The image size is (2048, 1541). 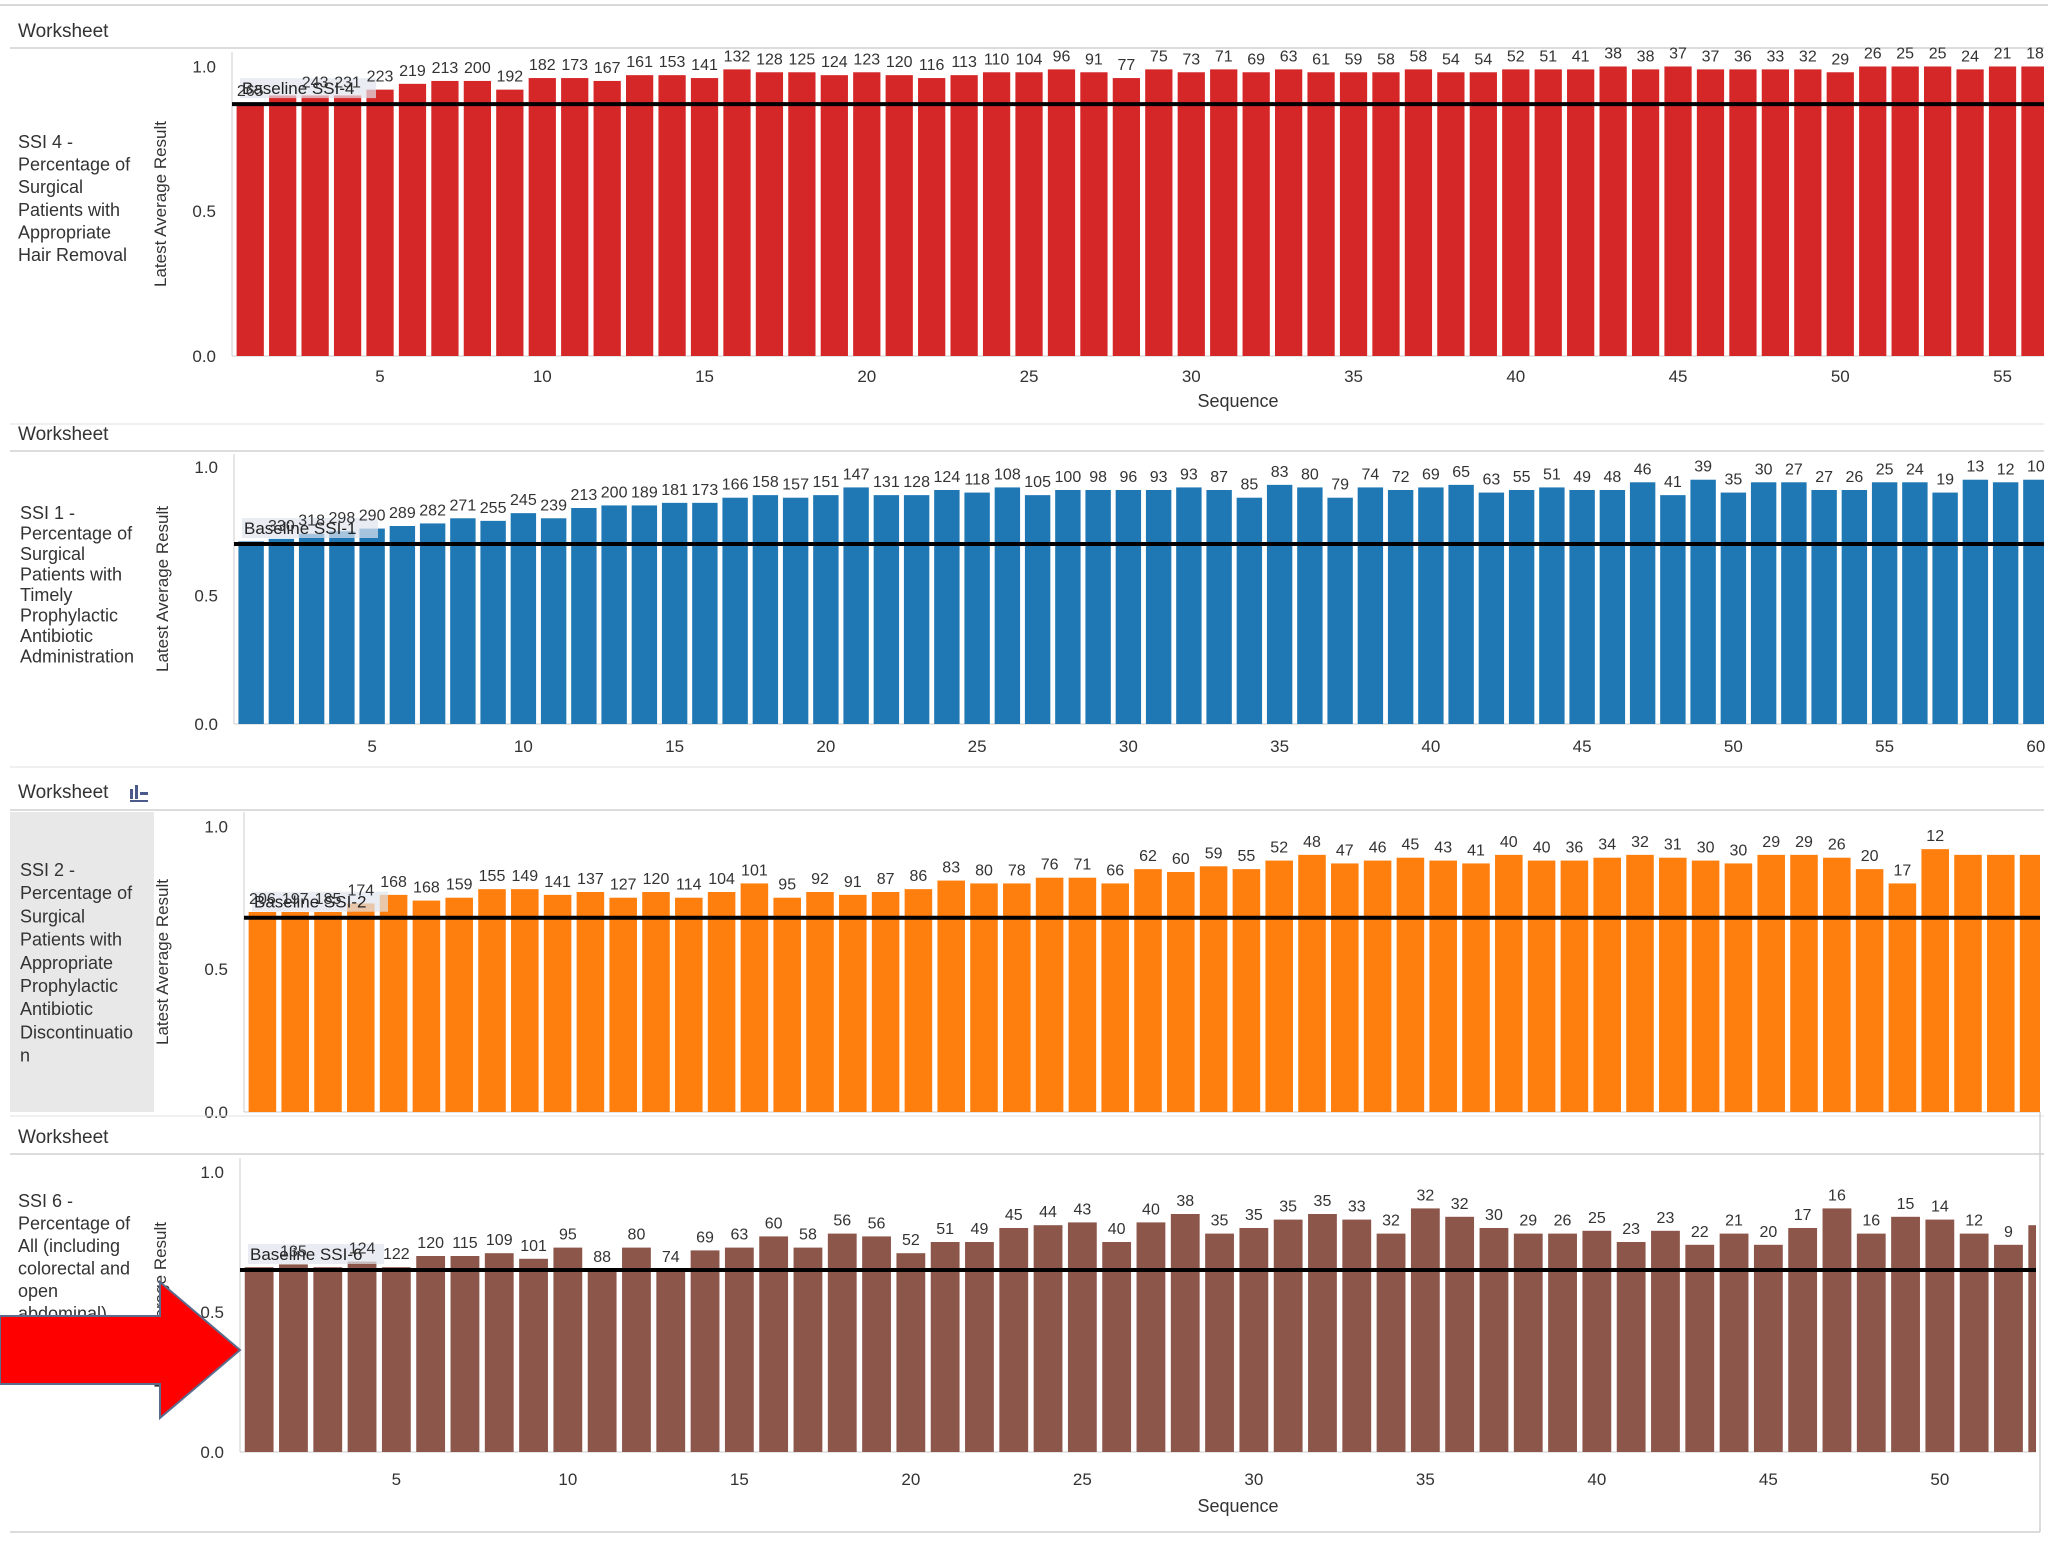 I want to click on x-tick-label: 35, so click(x=1353, y=376).